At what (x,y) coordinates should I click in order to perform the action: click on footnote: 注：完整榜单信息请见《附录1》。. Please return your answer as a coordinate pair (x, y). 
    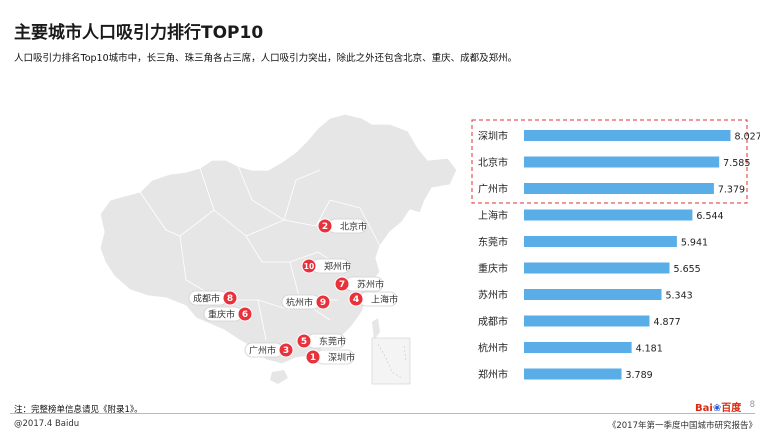
    Looking at the image, I should click on (78, 410).